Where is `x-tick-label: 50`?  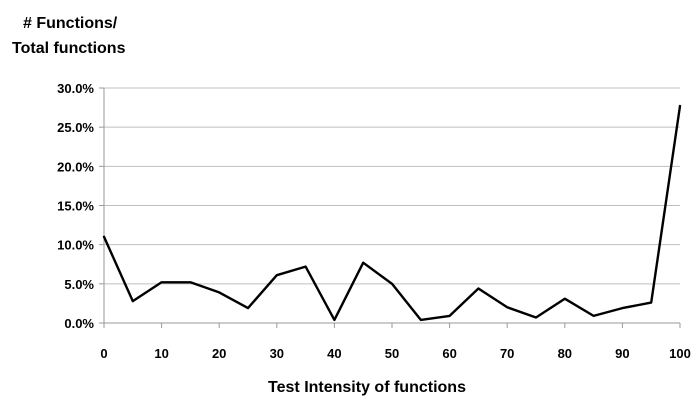 x-tick-label: 50 is located at coordinates (392, 353).